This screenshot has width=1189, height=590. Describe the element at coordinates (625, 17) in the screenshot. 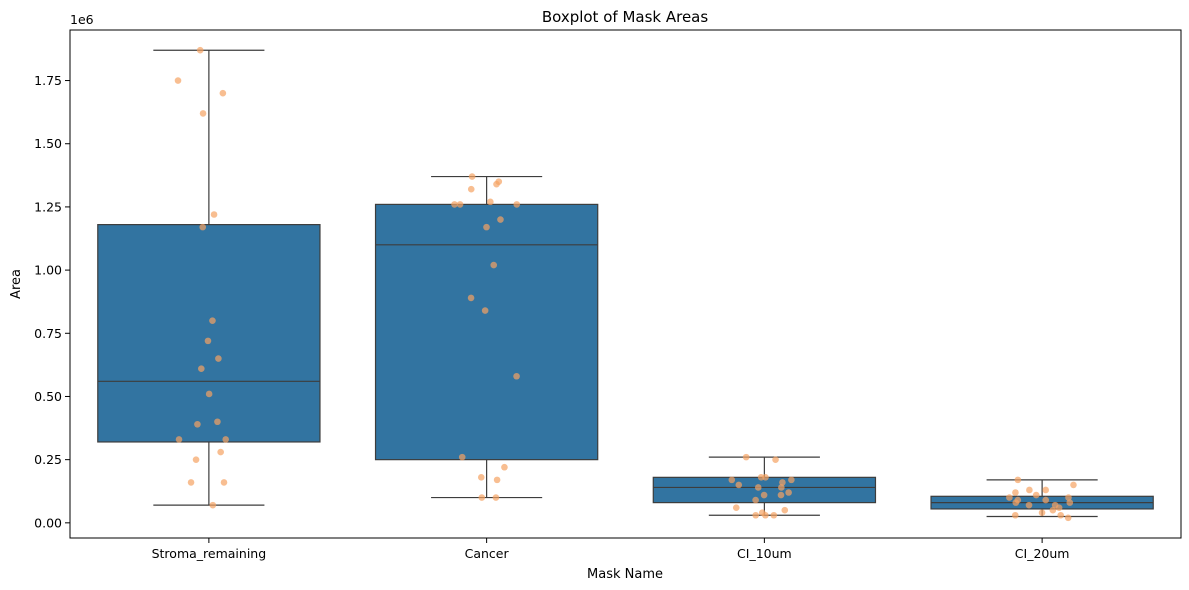

I see `chart-title: Boxplot of Mask Areas` at that location.